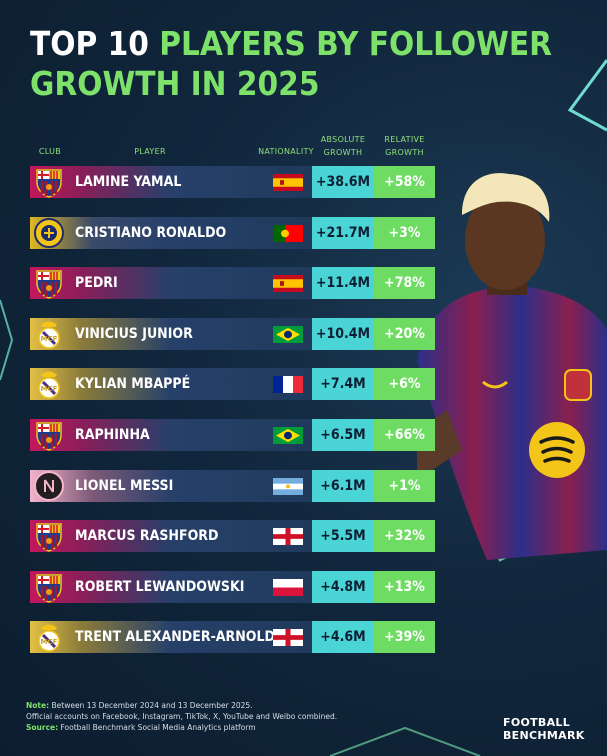 This screenshot has height=756, width=607. I want to click on brand-line1: FOOTBALL, so click(537, 722).